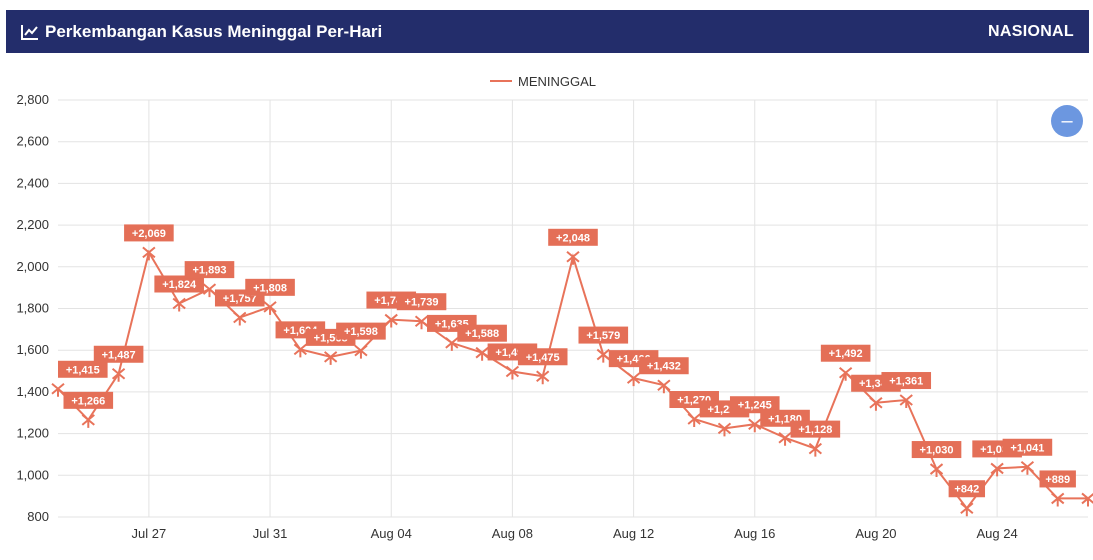 This screenshot has height=560, width=1093. I want to click on data-label: +1,266, so click(88, 400).